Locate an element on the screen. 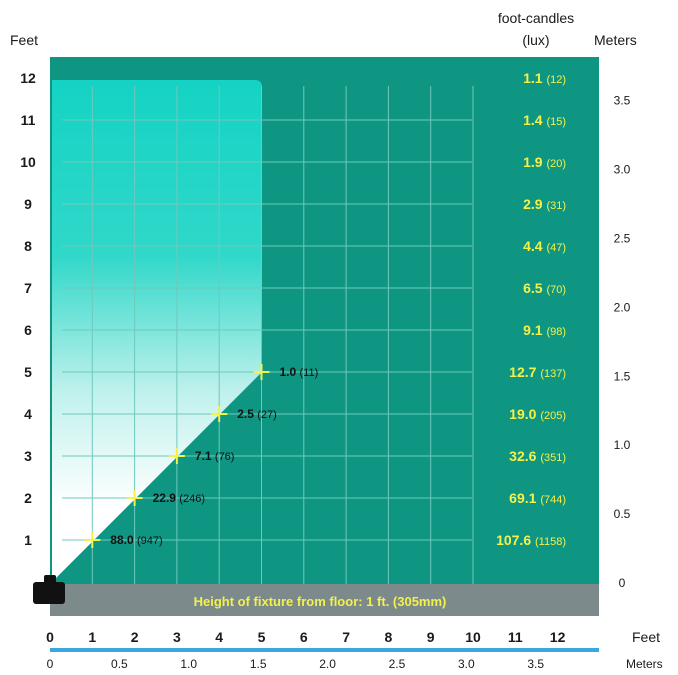  edge-readout-text: 88.0 (947) is located at coordinates (136, 540).